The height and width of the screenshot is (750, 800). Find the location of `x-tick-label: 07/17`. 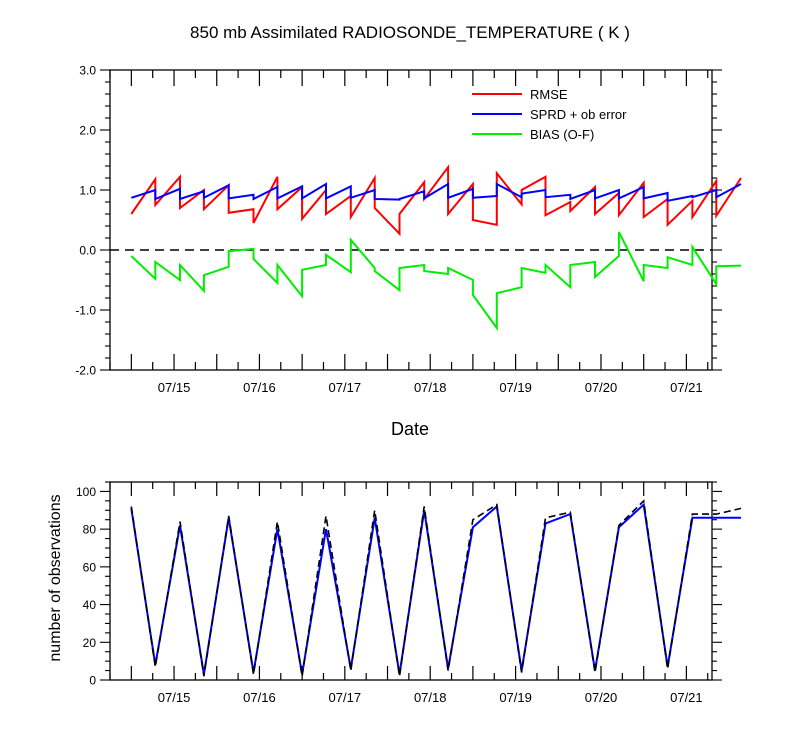

x-tick-label: 07/17 is located at coordinates (345, 387).